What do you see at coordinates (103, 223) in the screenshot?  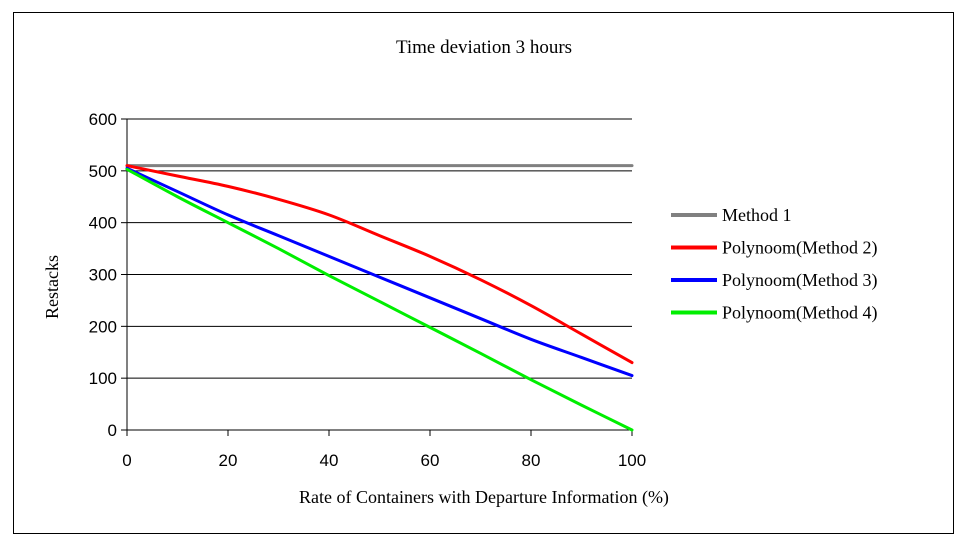 I see `y-tick-label: 400` at bounding box center [103, 223].